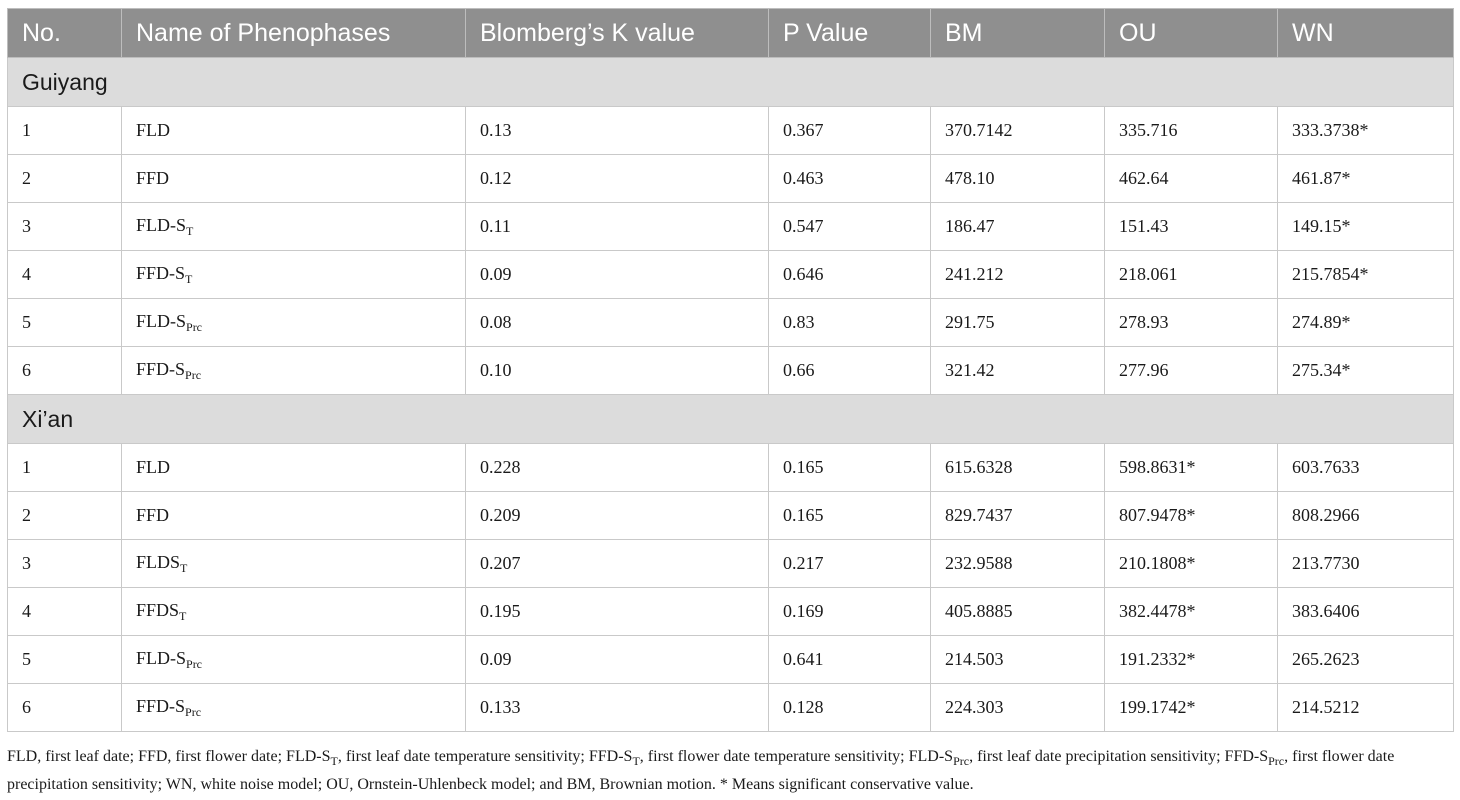  Describe the element at coordinates (849, 322) in the screenshot. I see `cell-p-value: 0.83` at that location.